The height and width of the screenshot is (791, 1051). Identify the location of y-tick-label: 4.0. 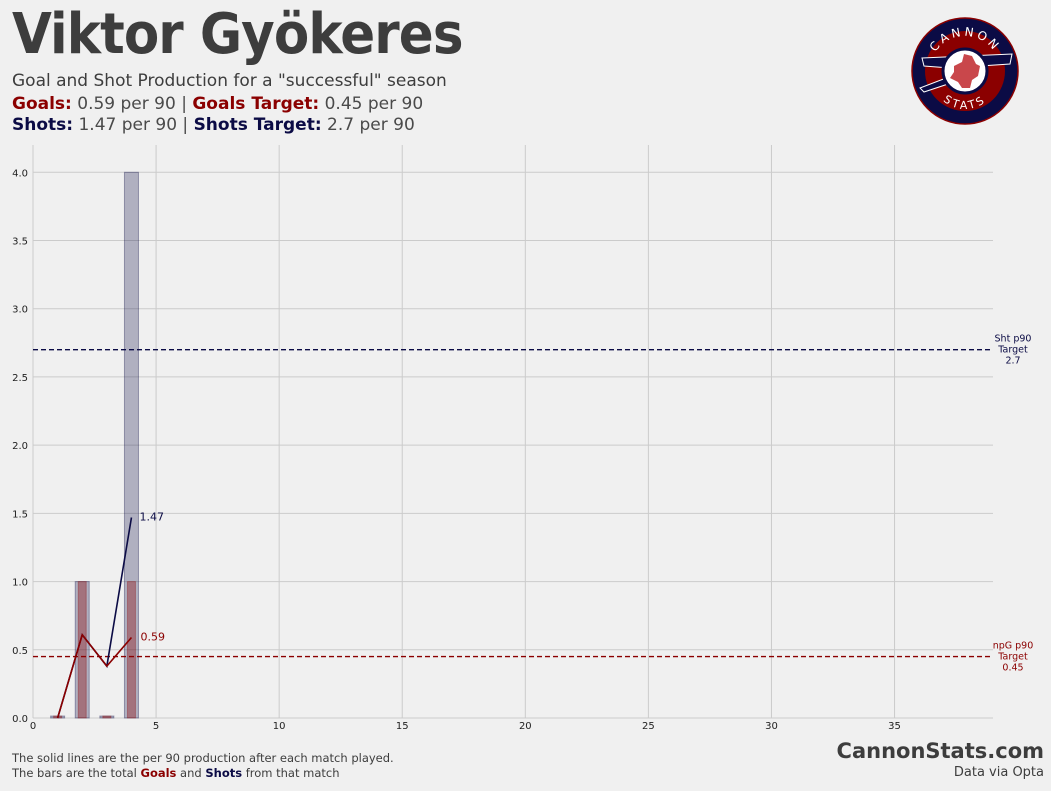
(20, 173).